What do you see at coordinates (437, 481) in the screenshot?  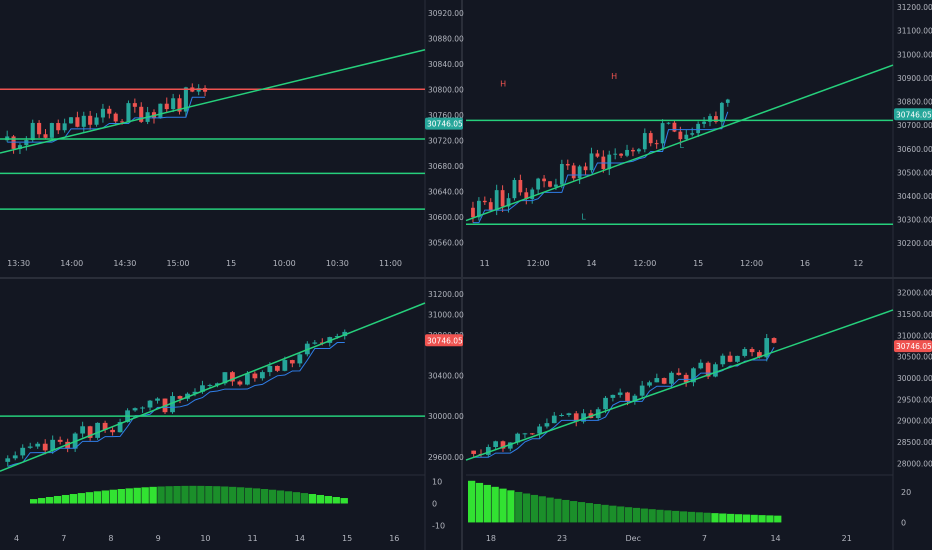 I see `indicator-axis-tick: 10` at bounding box center [437, 481].